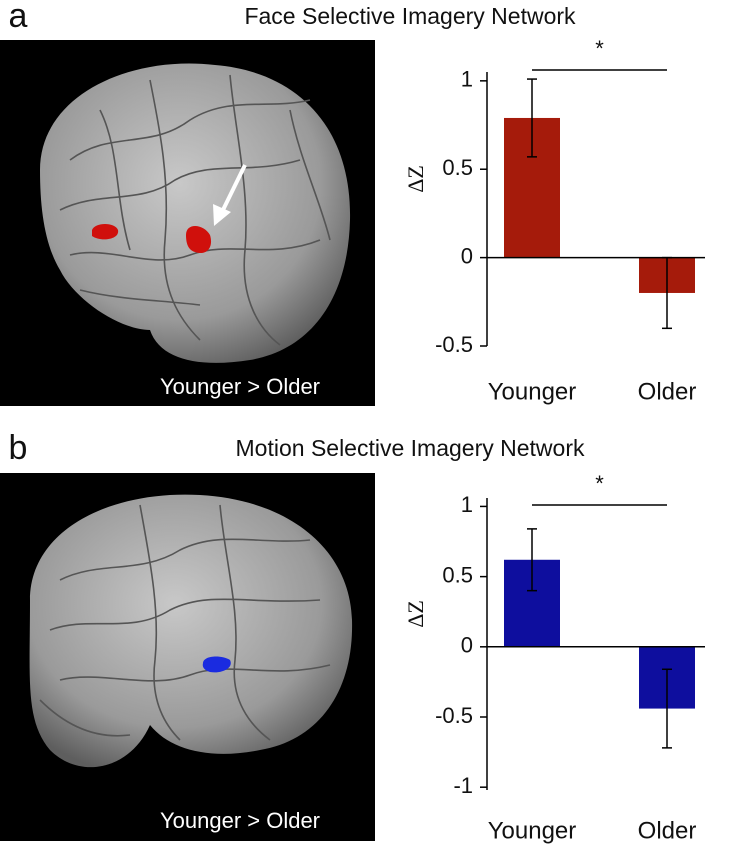 The height and width of the screenshot is (853, 730). Describe the element at coordinates (18, 17) in the screenshot. I see `panel-label: a` at that location.